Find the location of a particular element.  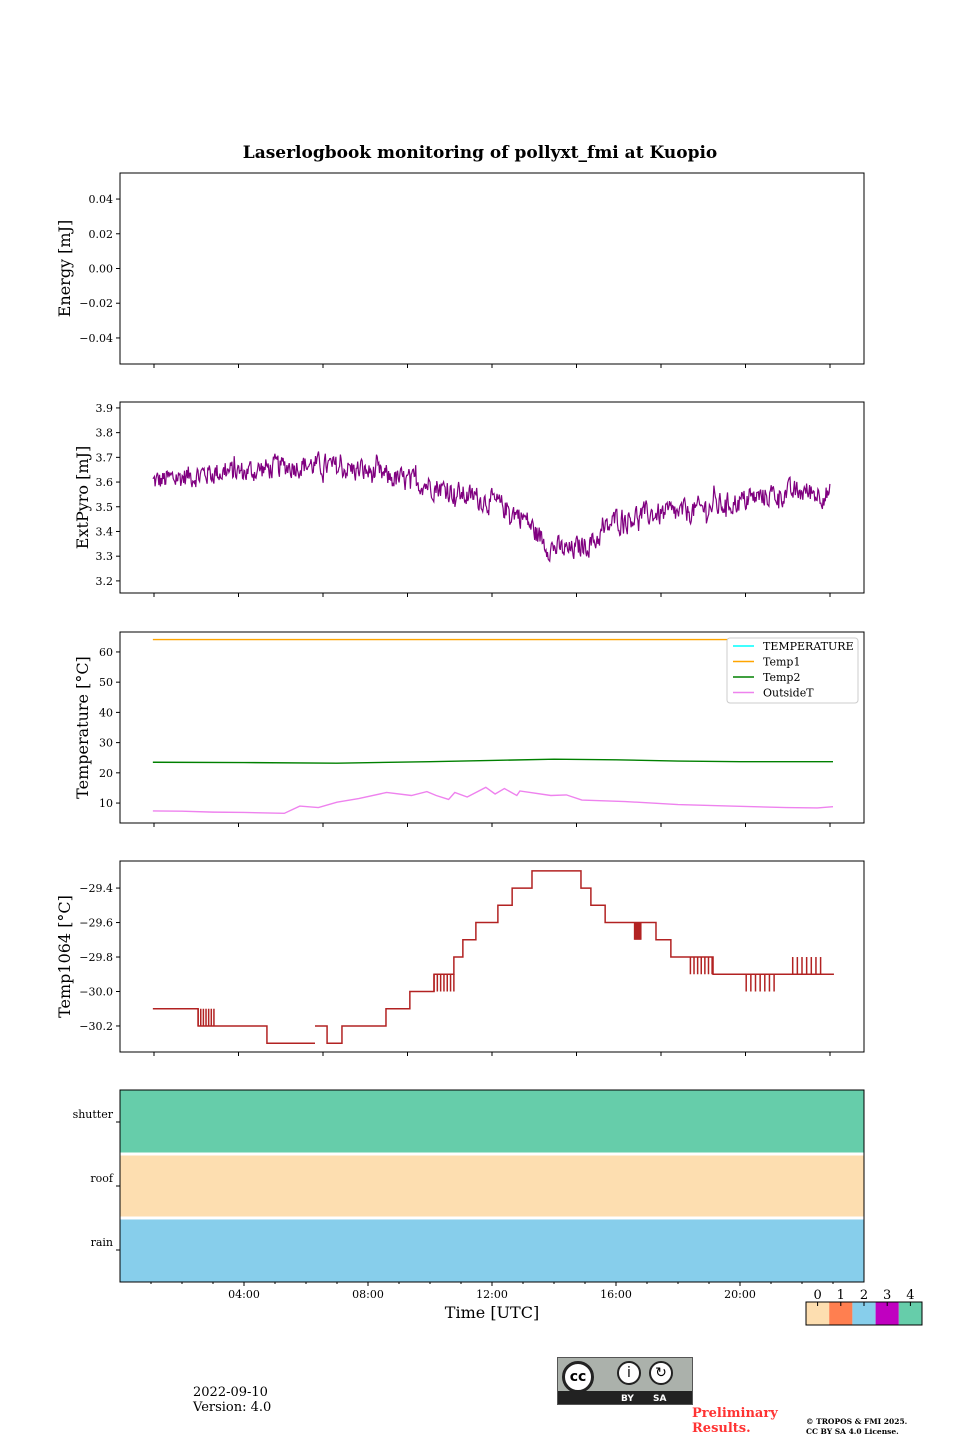

y-tick-label-rain: rain is located at coordinates (102, 1242).